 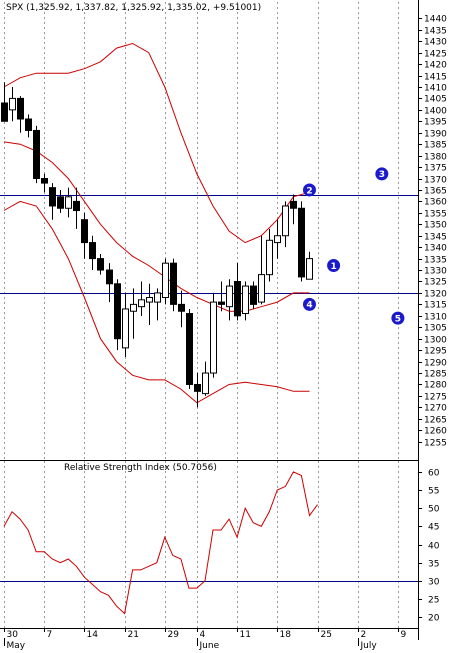 What do you see at coordinates (140, 468) in the screenshot?
I see `rsi-title: Relative Strength Index (50.7056)` at bounding box center [140, 468].